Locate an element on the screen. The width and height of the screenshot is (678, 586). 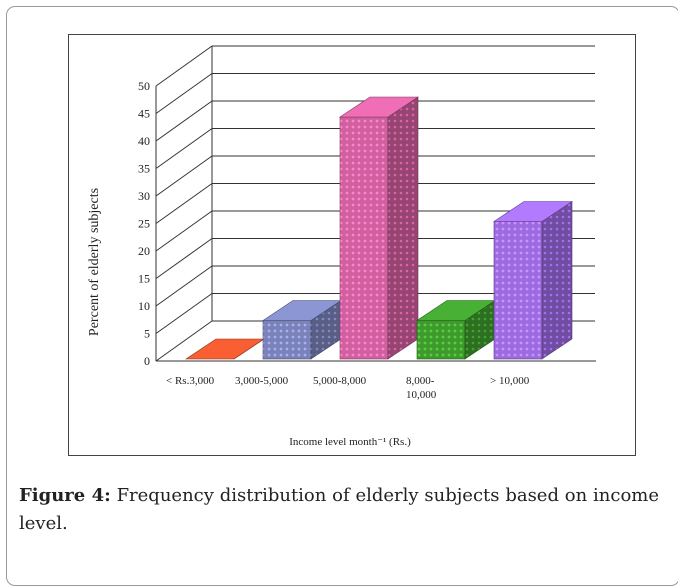
y-tick-label: 20 is located at coordinates (144, 251).